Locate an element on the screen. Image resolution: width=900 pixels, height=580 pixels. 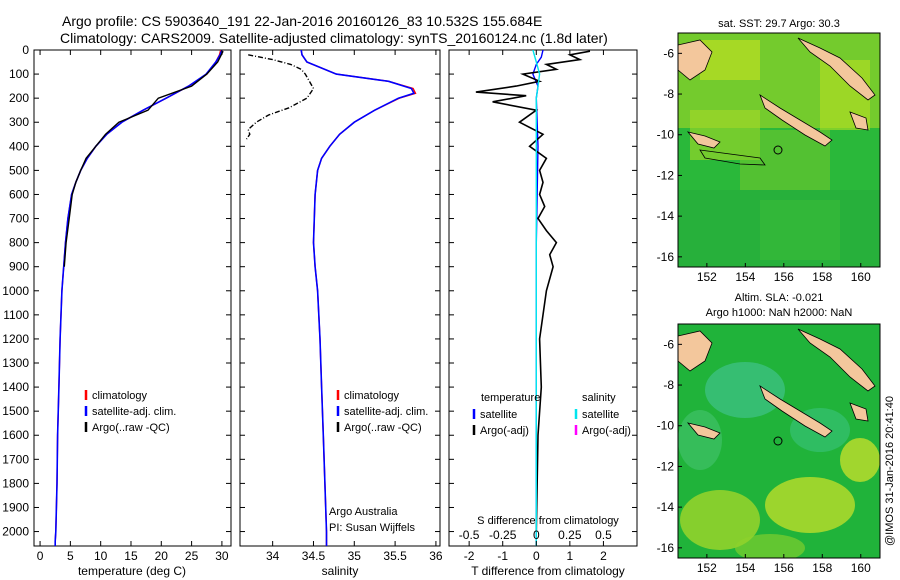
depth-tick-label-3: 300 is located at coordinates (19, 122).